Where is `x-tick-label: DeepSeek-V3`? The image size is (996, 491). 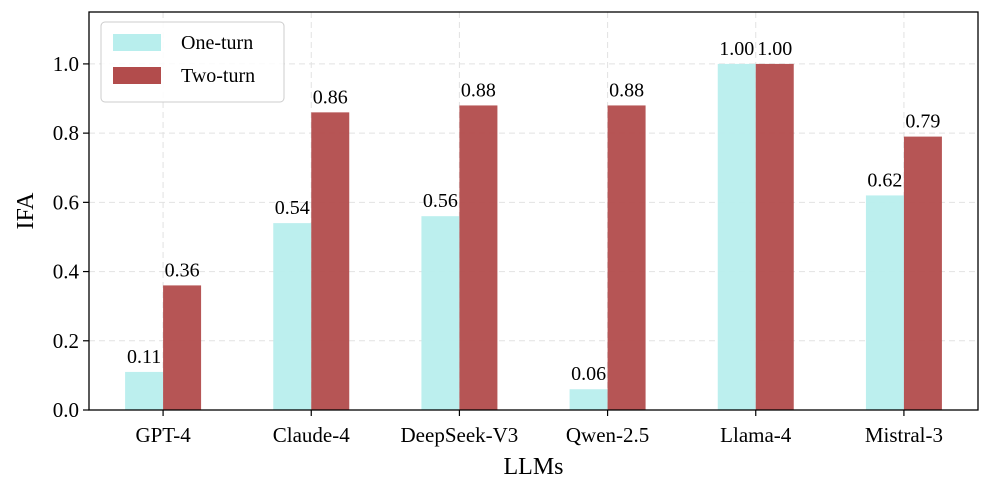 x-tick-label: DeepSeek-V3 is located at coordinates (460, 435).